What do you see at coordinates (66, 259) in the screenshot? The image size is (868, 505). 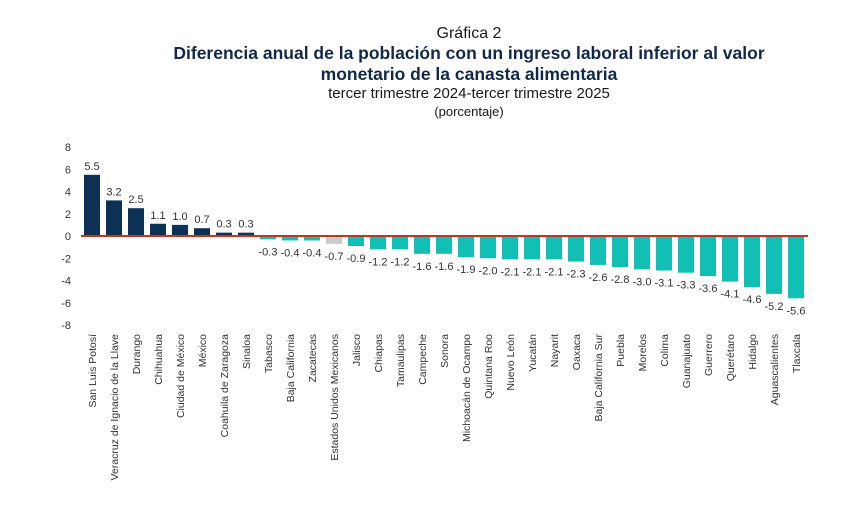 I see `y-tick-label: -2` at bounding box center [66, 259].